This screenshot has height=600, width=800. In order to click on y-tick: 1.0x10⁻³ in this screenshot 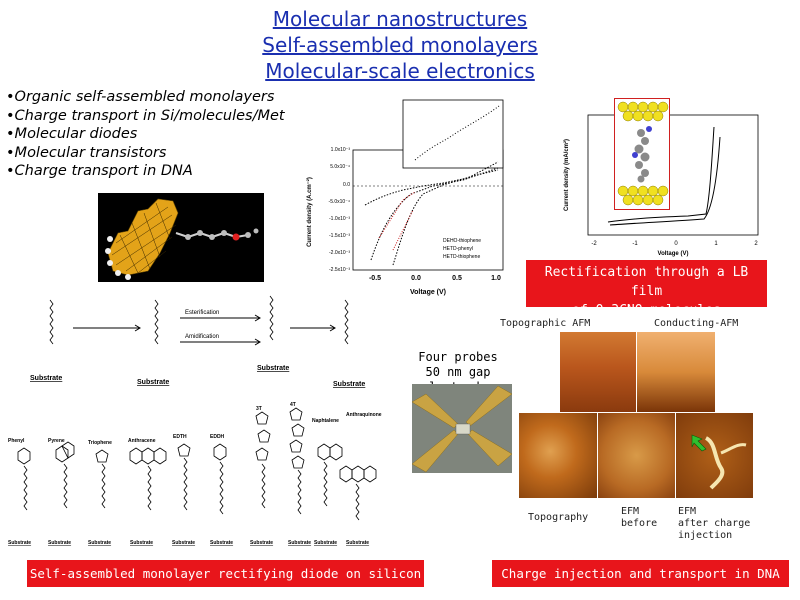, I will do `click(341, 150)`.